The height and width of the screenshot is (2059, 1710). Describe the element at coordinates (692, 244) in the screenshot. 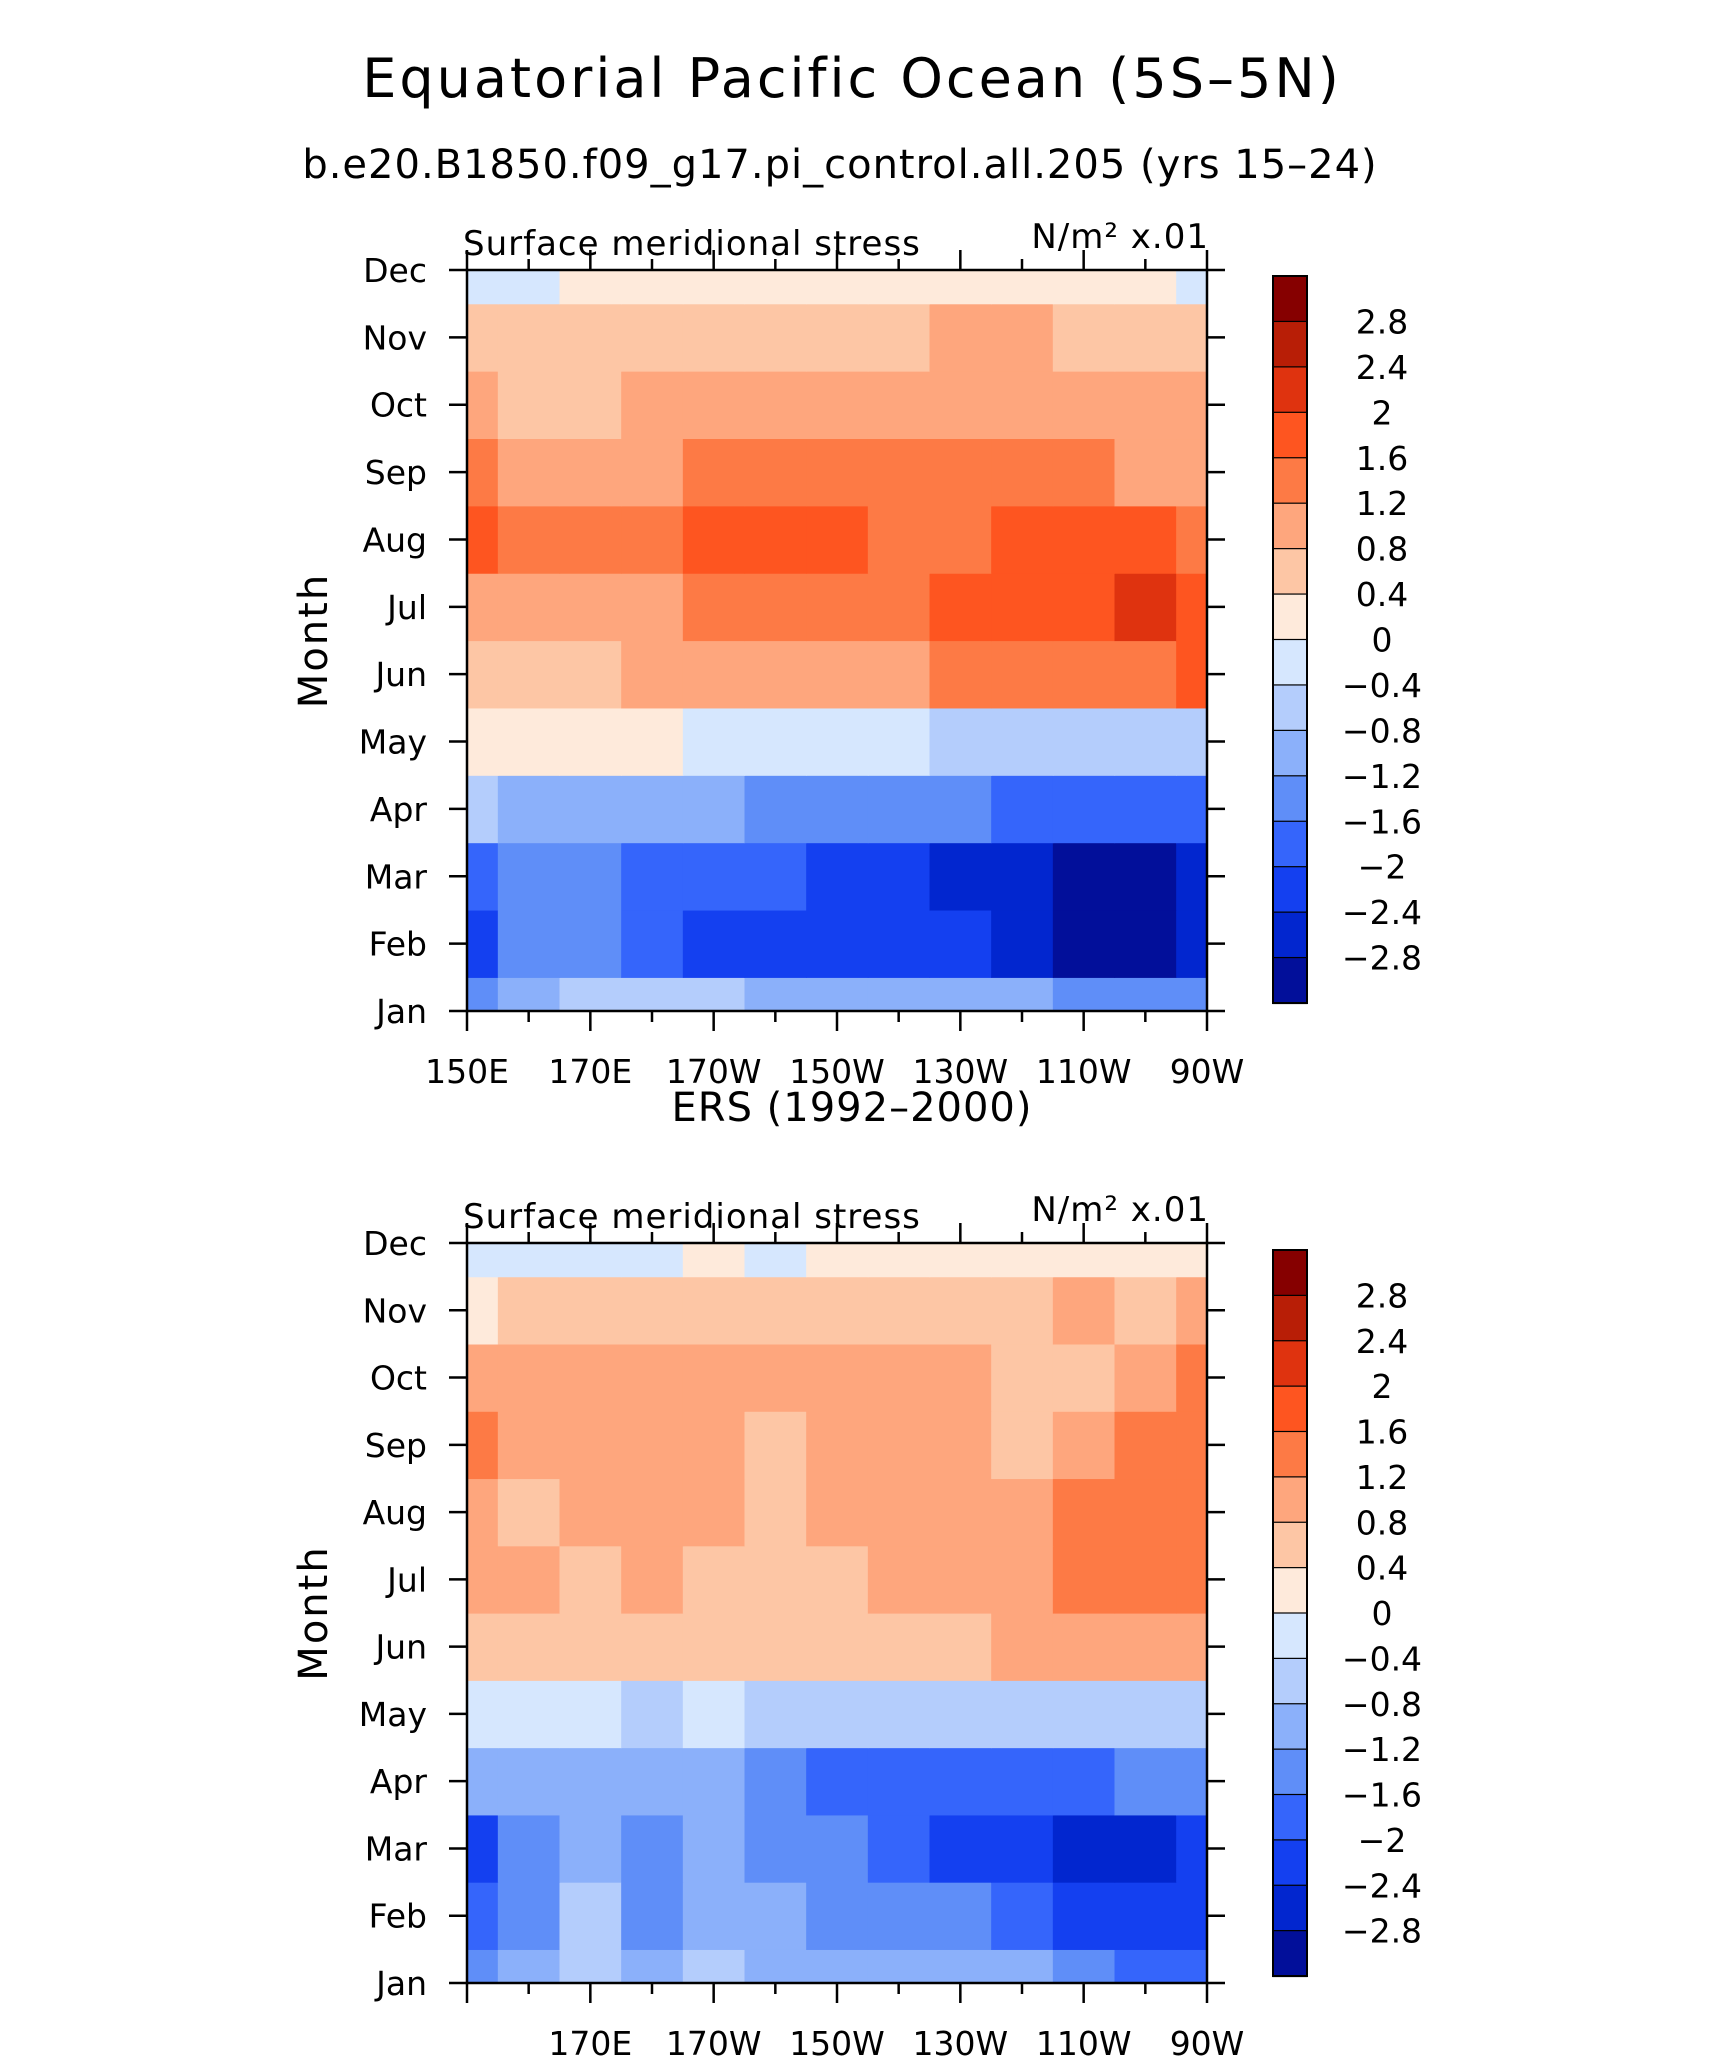

I see `variable-label: Surface meridional stress` at that location.